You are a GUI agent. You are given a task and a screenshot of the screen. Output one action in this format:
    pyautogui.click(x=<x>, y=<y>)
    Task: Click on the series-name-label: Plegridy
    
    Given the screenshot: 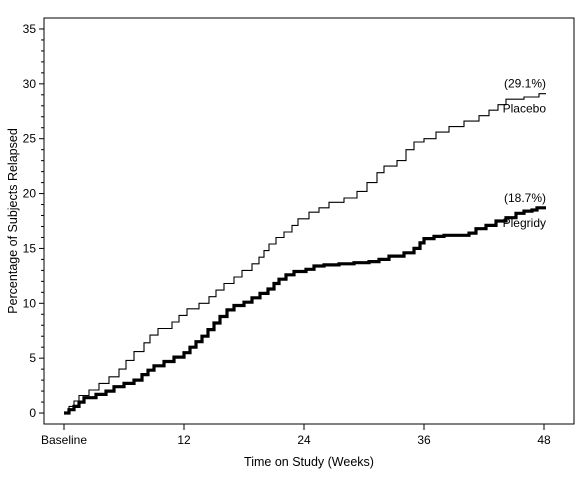 What is the action you would take?
    pyautogui.click(x=524, y=223)
    